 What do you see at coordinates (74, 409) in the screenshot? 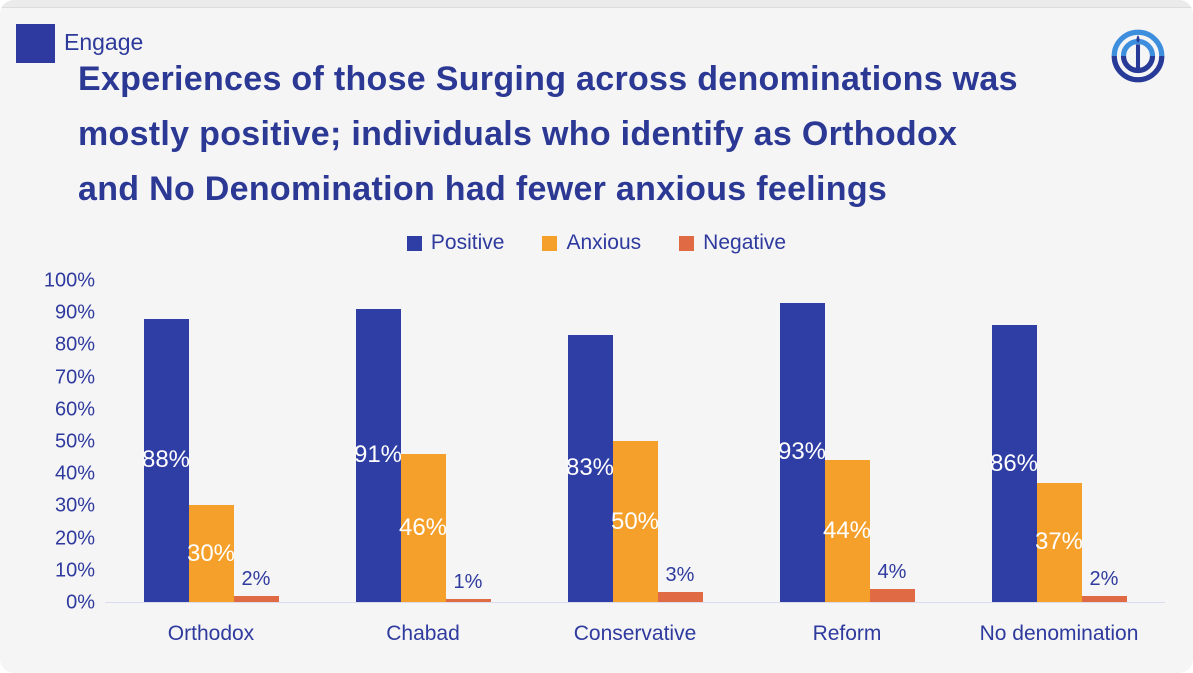
I see `y-axis-tick-label: 60%` at bounding box center [74, 409].